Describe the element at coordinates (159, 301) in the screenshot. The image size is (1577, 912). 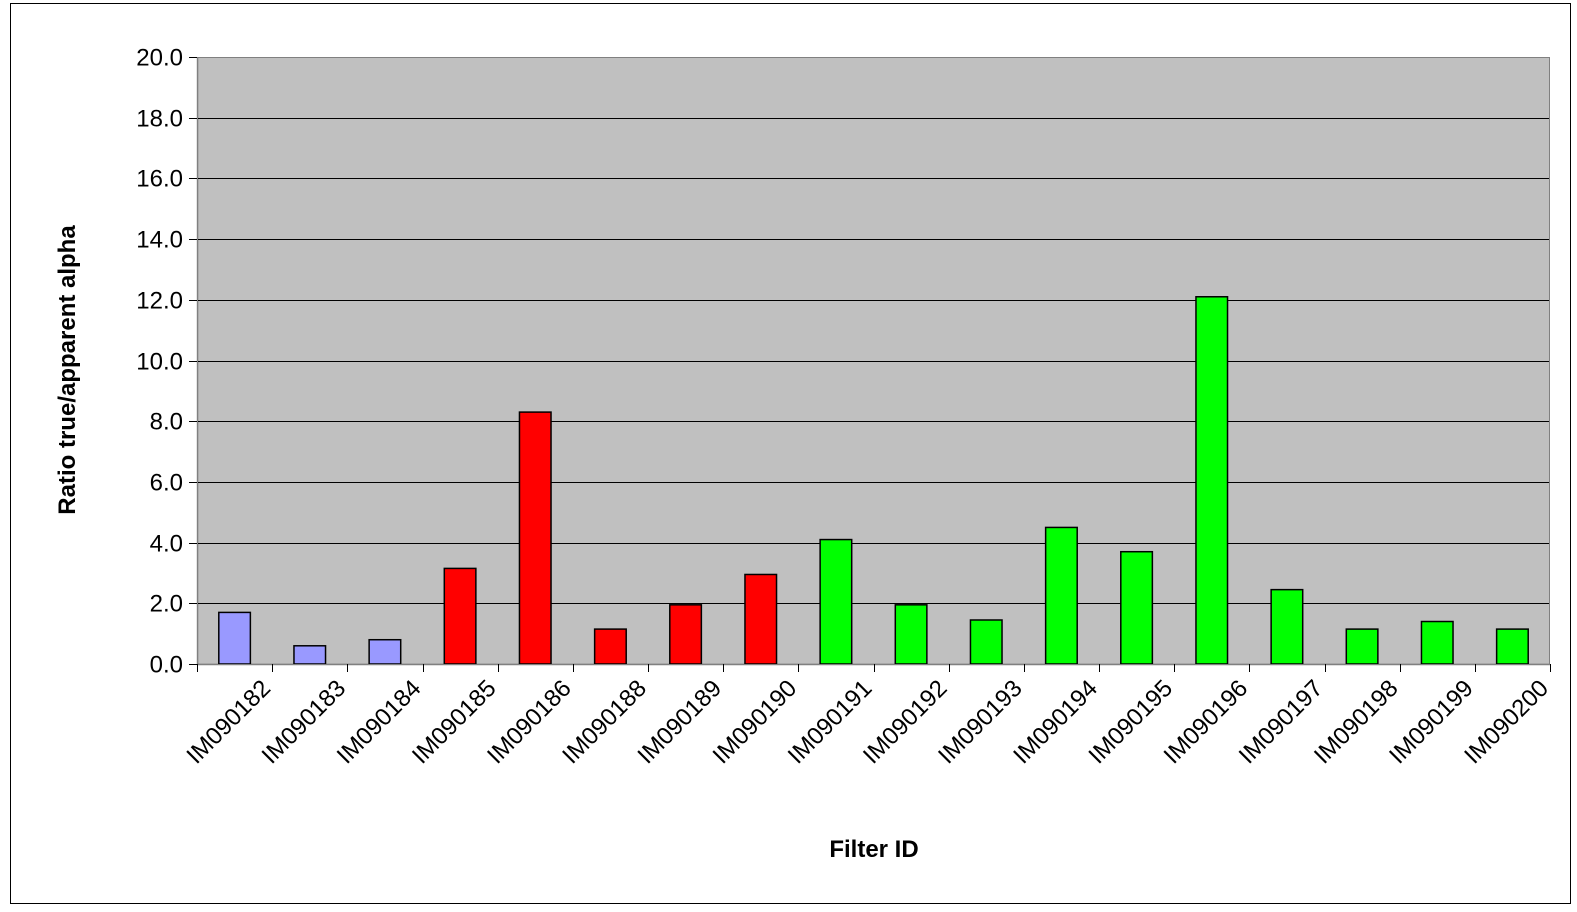
I see `y-tick-label: 12.0` at that location.